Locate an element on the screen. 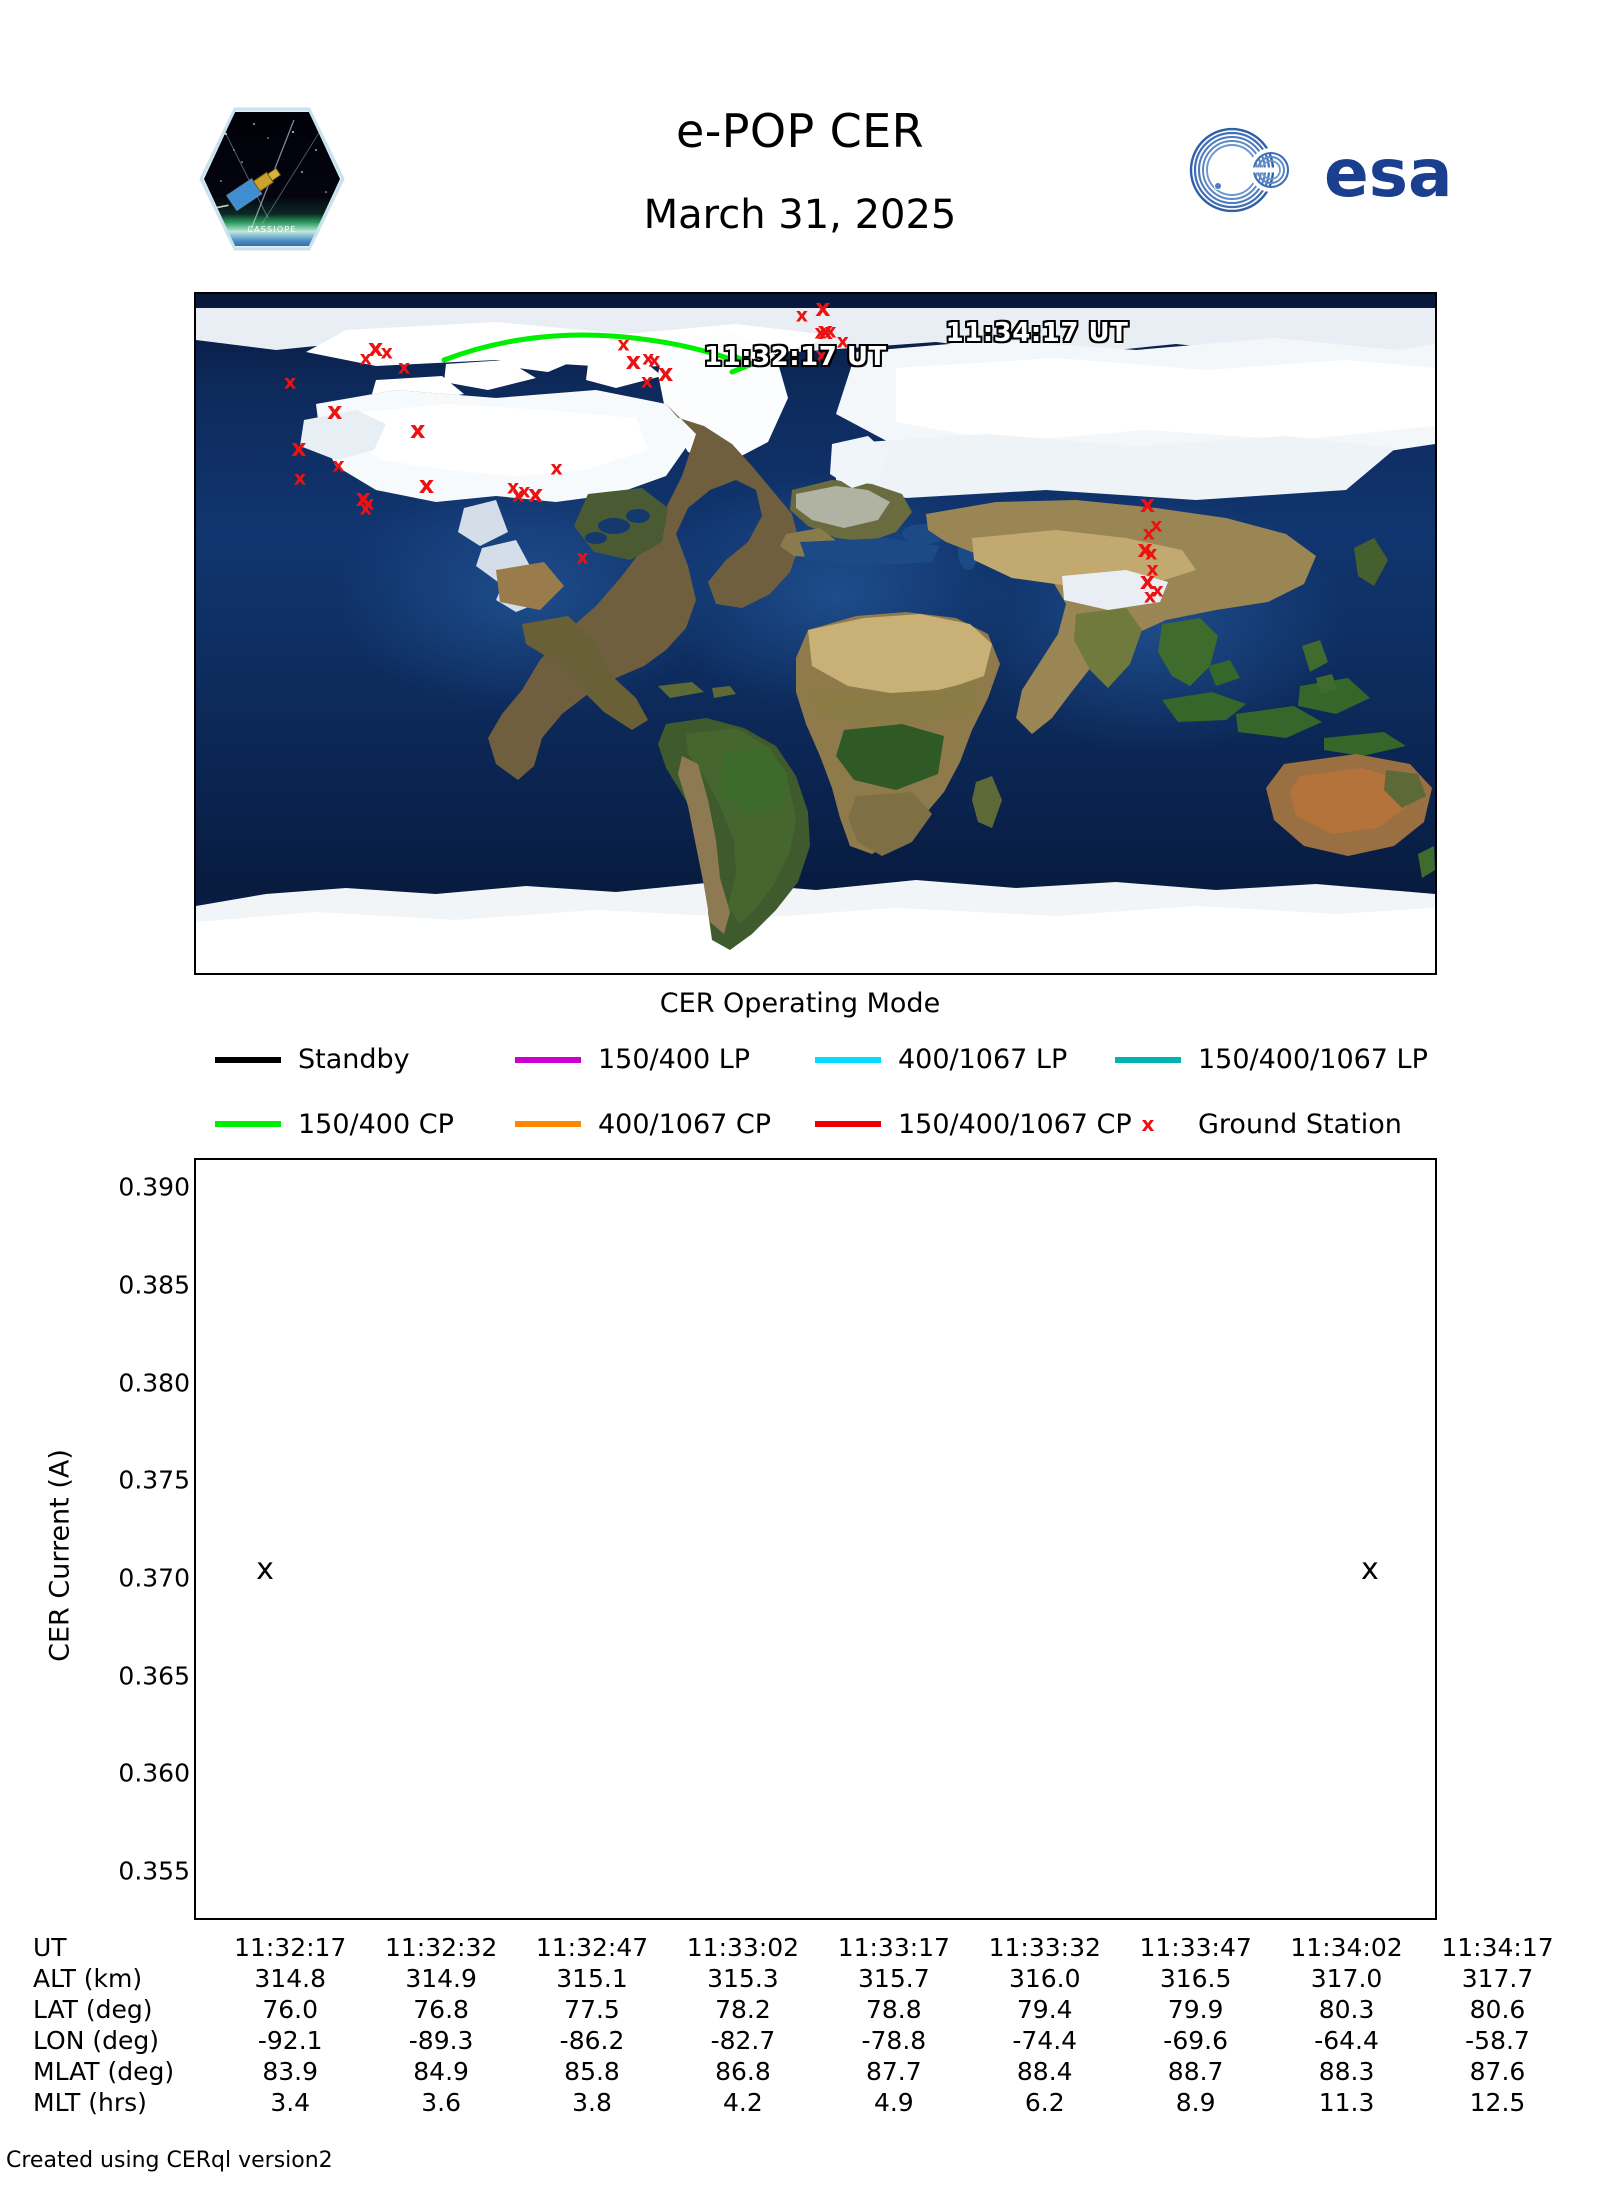  legend-item: 400/1067 CP is located at coordinates (643, 1124).